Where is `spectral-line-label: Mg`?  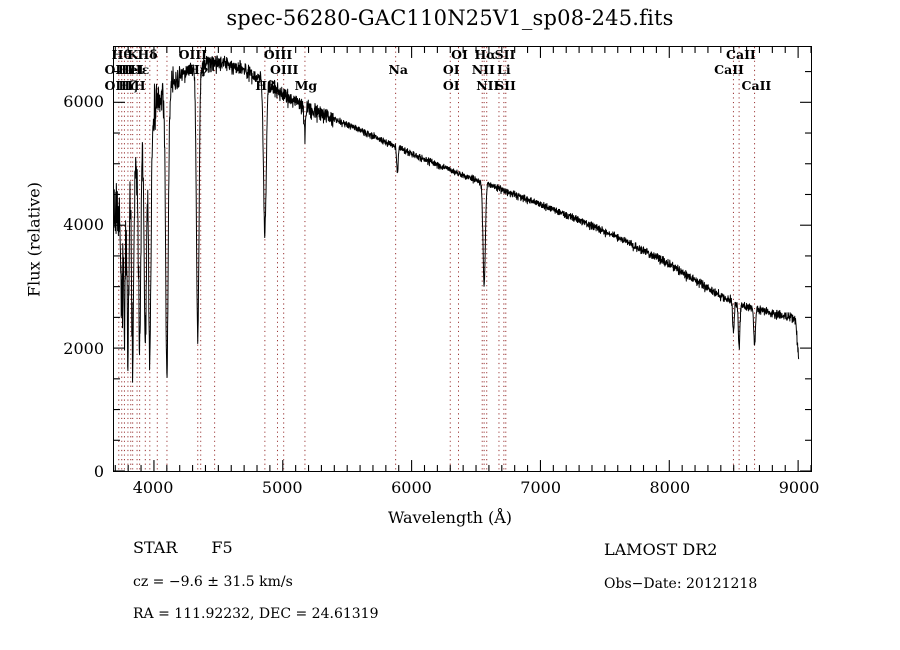
spectral-line-label: Mg is located at coordinates (306, 85).